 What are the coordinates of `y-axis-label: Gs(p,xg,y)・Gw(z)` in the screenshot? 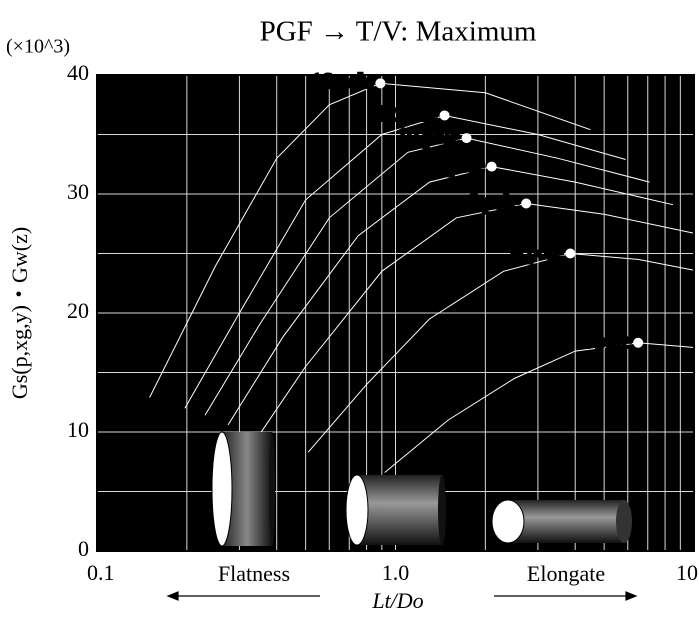 It's located at (19, 313).